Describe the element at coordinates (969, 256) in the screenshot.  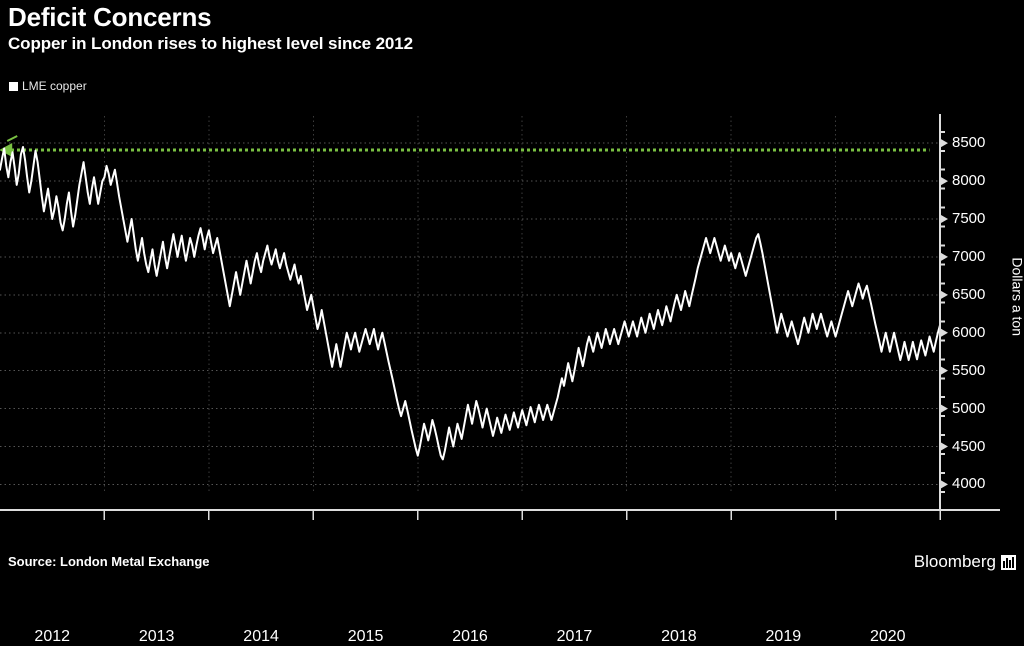
I see `y-axis-tick-label: 7000` at that location.